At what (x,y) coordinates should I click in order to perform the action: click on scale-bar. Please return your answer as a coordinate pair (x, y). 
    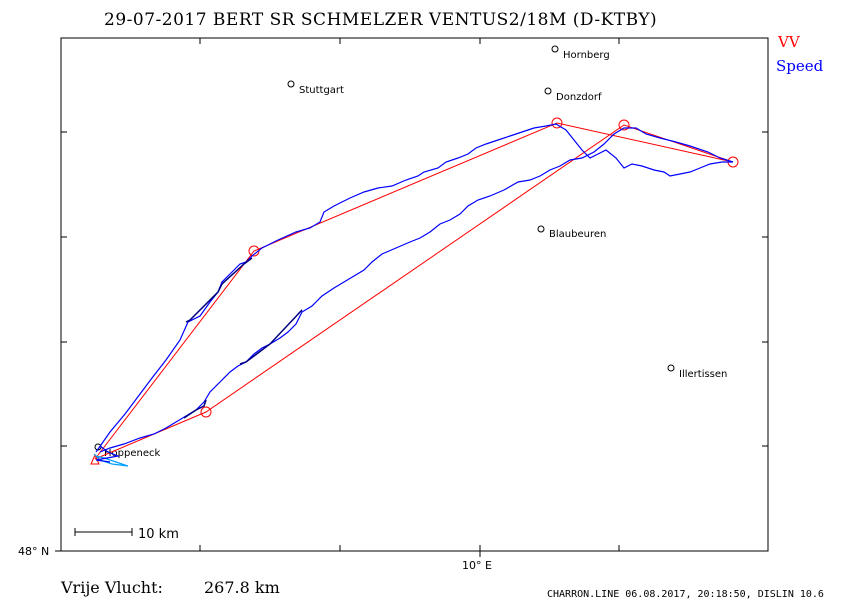
    Looking at the image, I should click on (103, 532).